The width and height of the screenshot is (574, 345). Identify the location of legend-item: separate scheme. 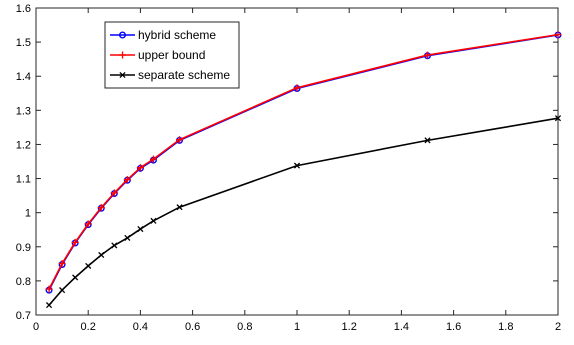
(170, 75).